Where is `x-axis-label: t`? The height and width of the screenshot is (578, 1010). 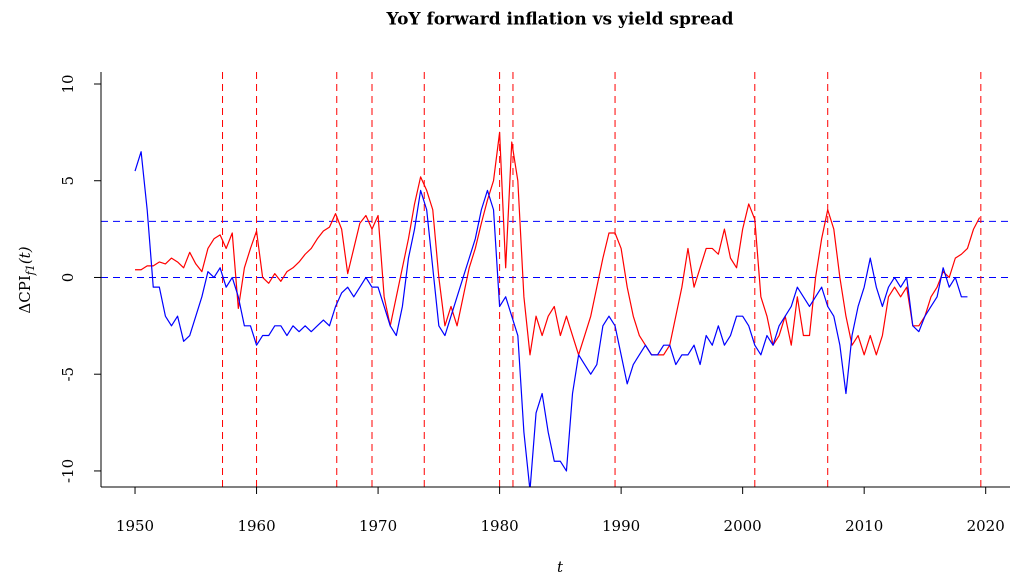
x-axis-label: t is located at coordinates (560, 567).